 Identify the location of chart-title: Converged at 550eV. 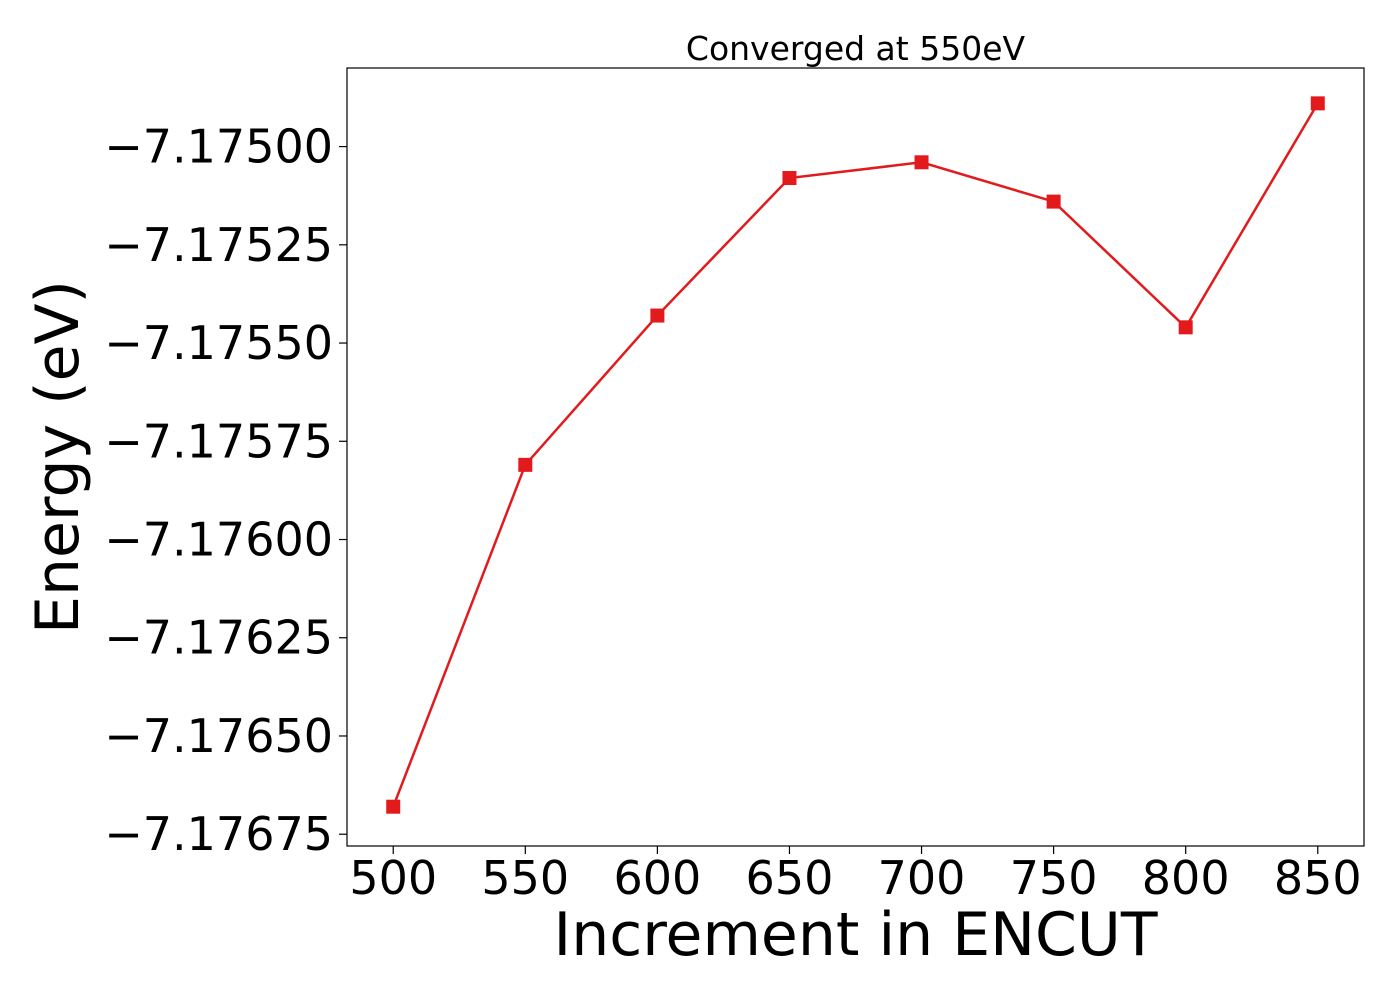
(856, 48).